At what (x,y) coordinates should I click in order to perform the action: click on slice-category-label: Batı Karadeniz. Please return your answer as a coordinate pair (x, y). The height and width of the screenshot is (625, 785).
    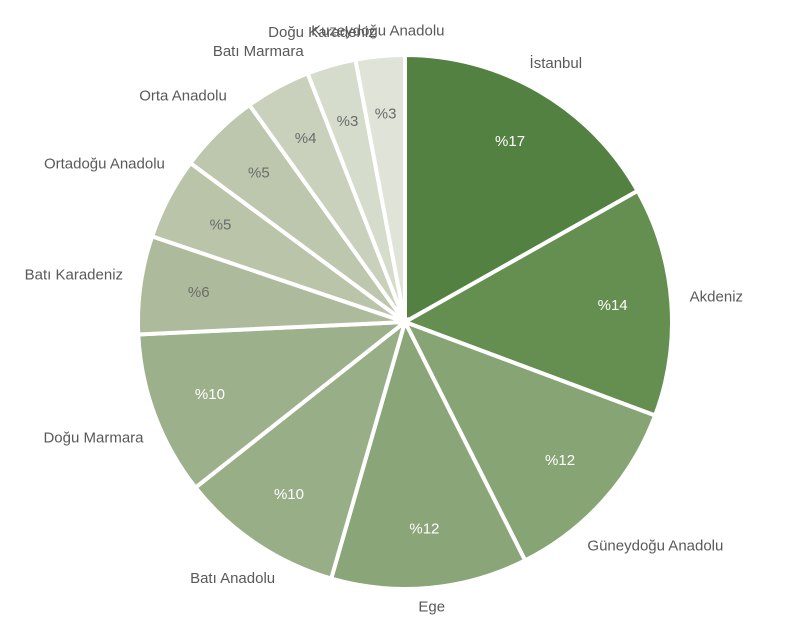
    Looking at the image, I should click on (74, 274).